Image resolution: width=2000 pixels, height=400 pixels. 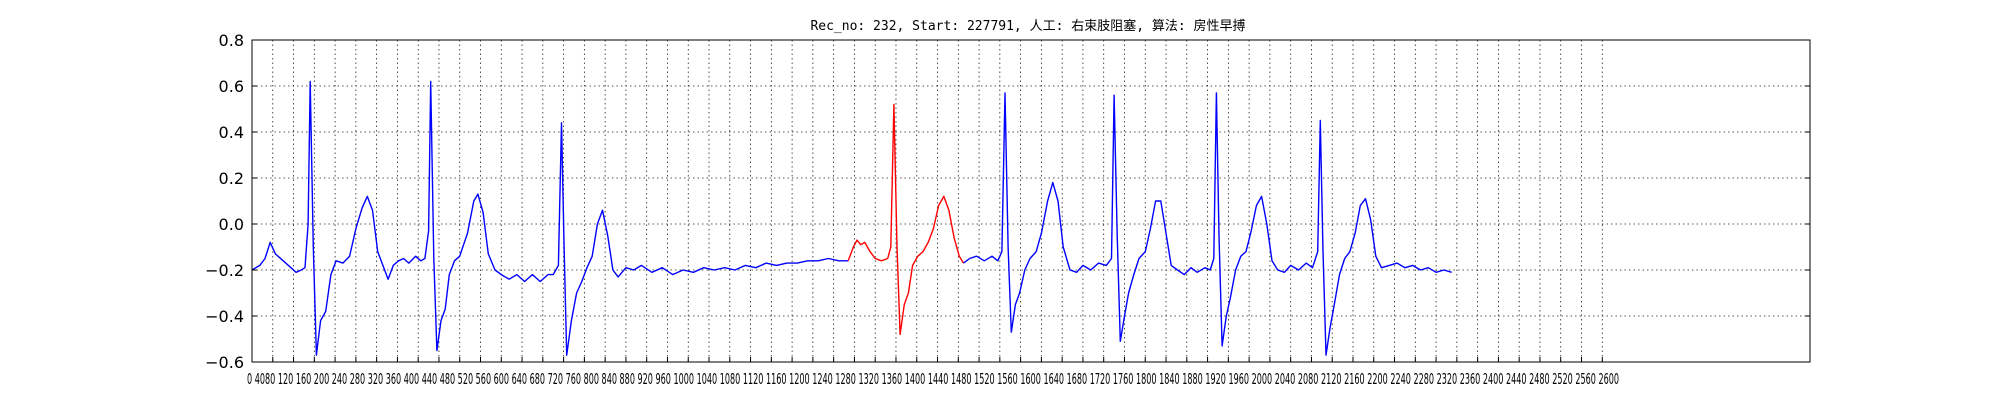 I want to click on y-tick-label-0: −0.6, so click(x=224, y=362).